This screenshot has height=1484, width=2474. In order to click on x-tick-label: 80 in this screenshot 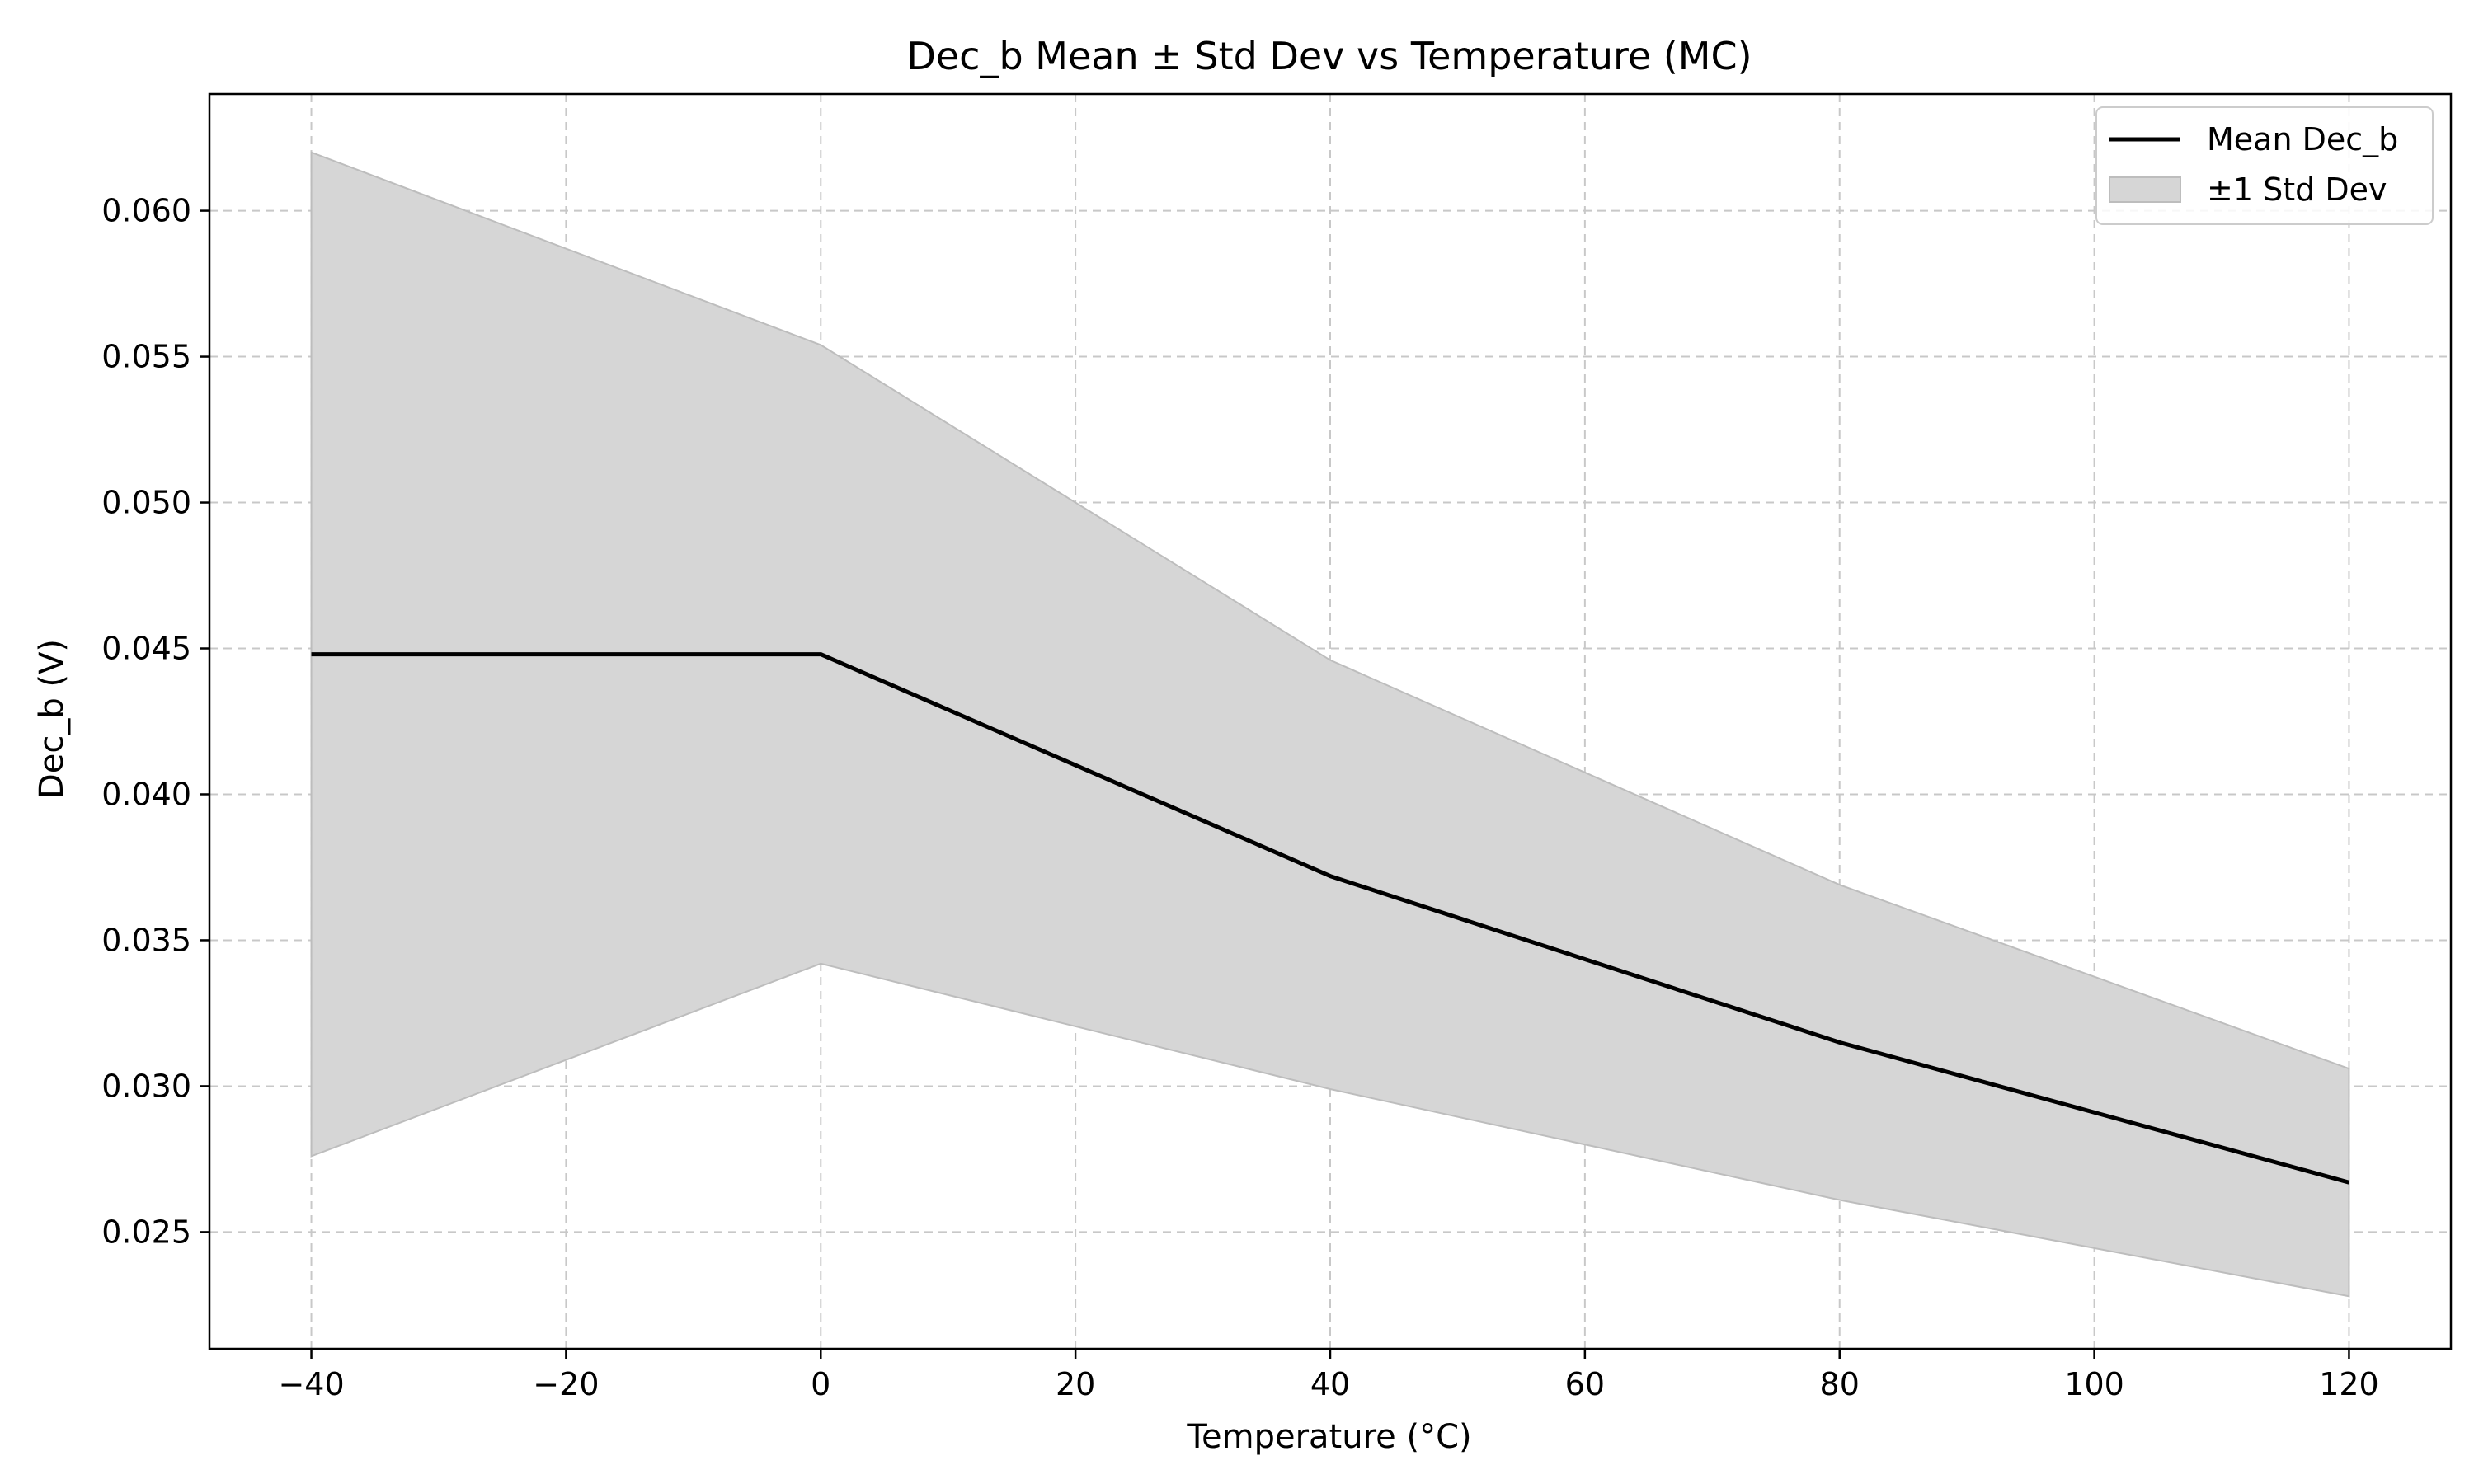, I will do `click(1840, 1384)`.